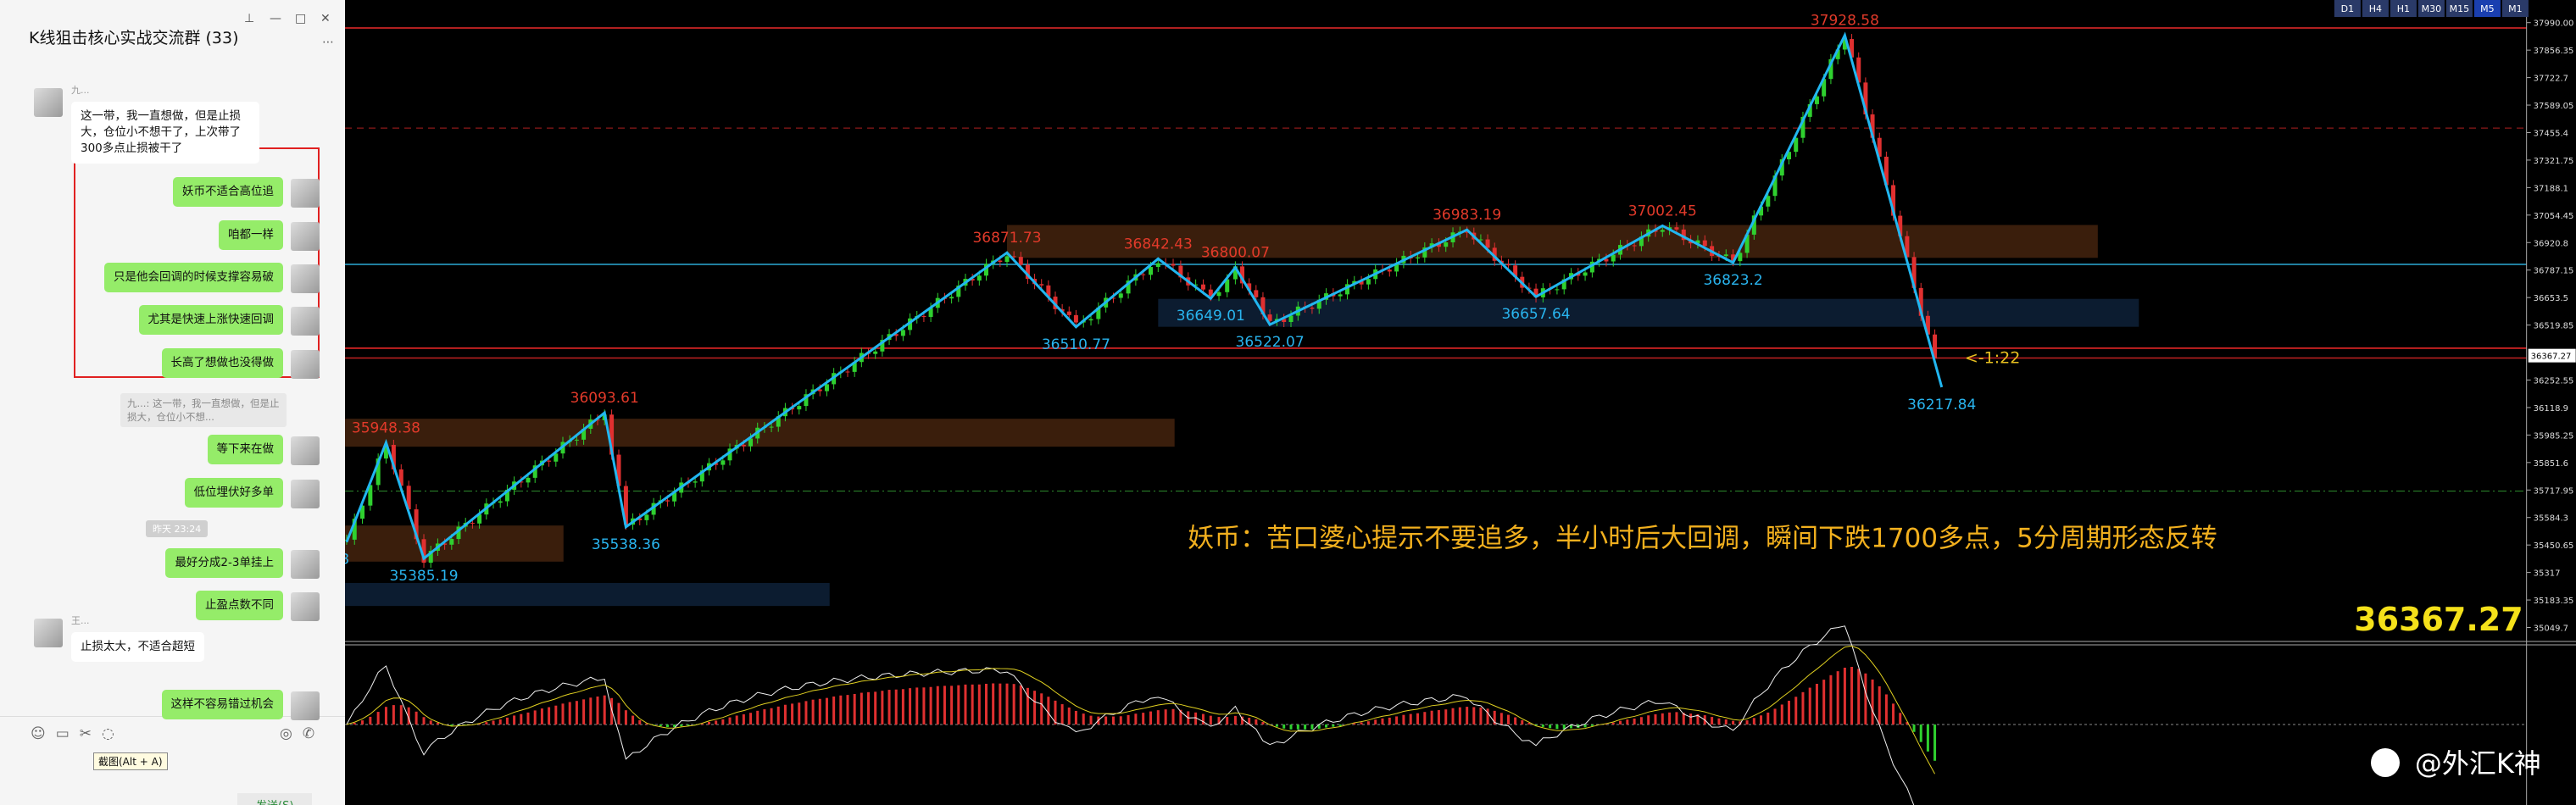 This screenshot has height=805, width=2576. What do you see at coordinates (301, 18) in the screenshot?
I see `maximize-button: □` at bounding box center [301, 18].